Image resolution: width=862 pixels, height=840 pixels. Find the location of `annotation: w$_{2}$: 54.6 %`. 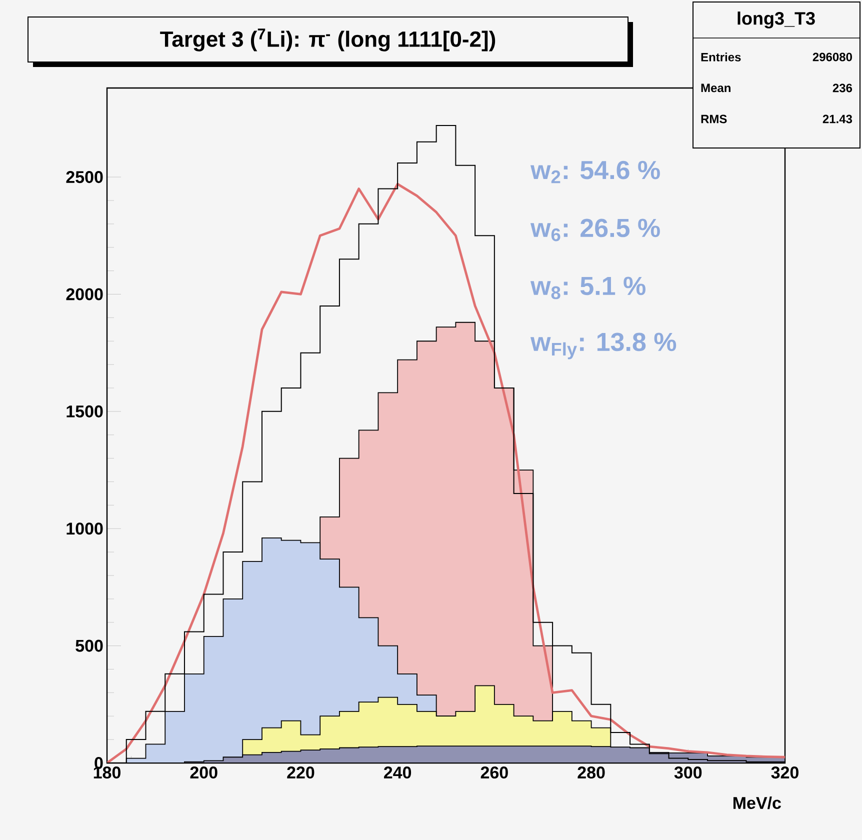

annotation: w$_{2}$: 54.6 % is located at coordinates (595, 172).